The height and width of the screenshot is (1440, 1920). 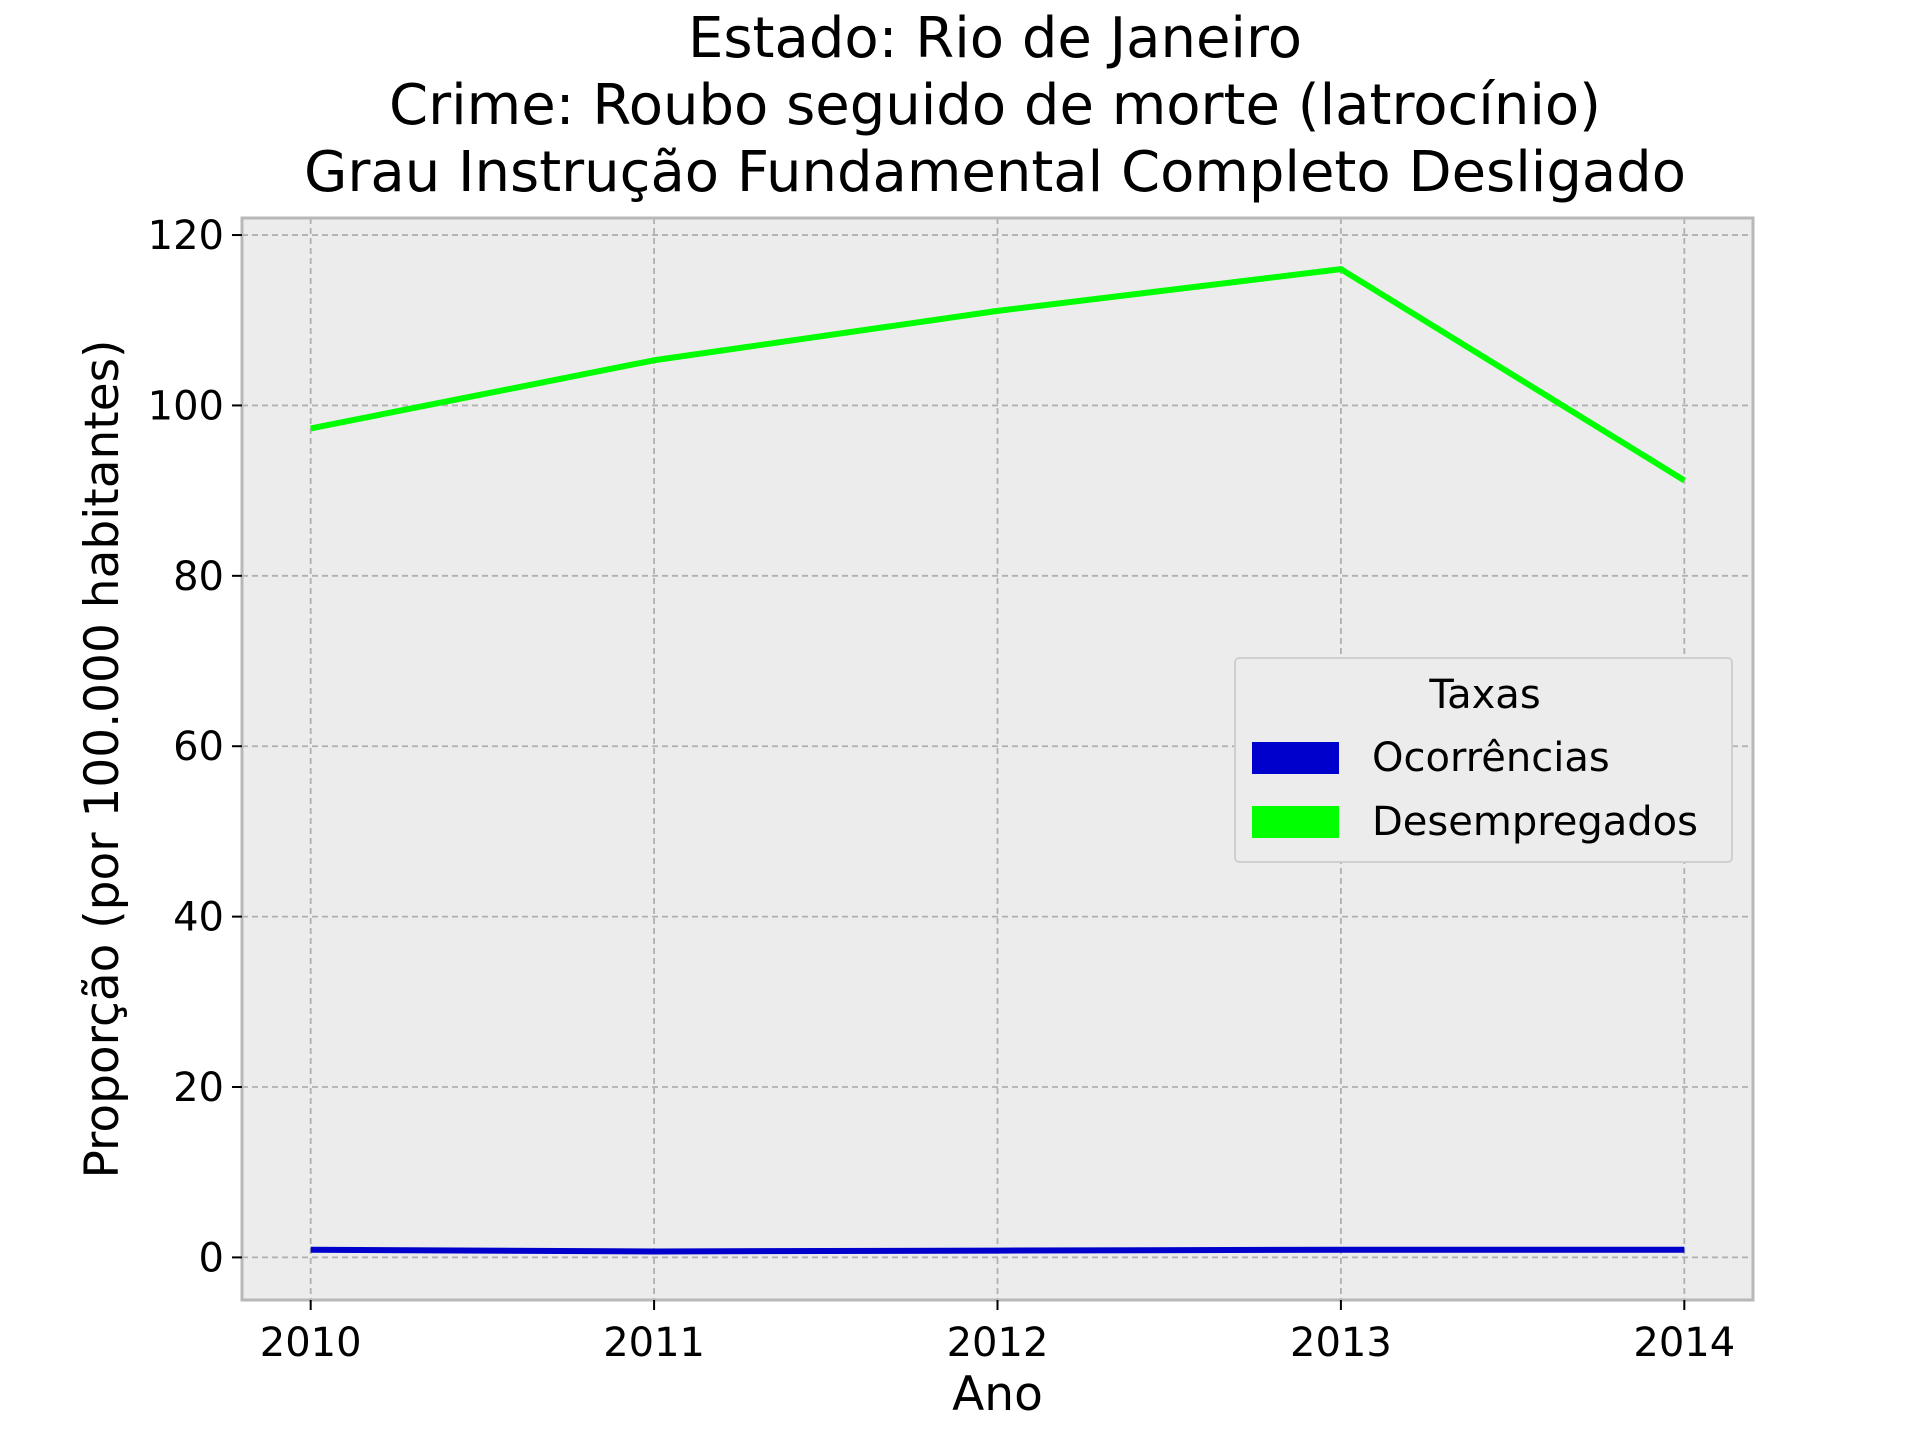 I want to click on x-tick-label-2014: 2014, so click(x=1684, y=1343).